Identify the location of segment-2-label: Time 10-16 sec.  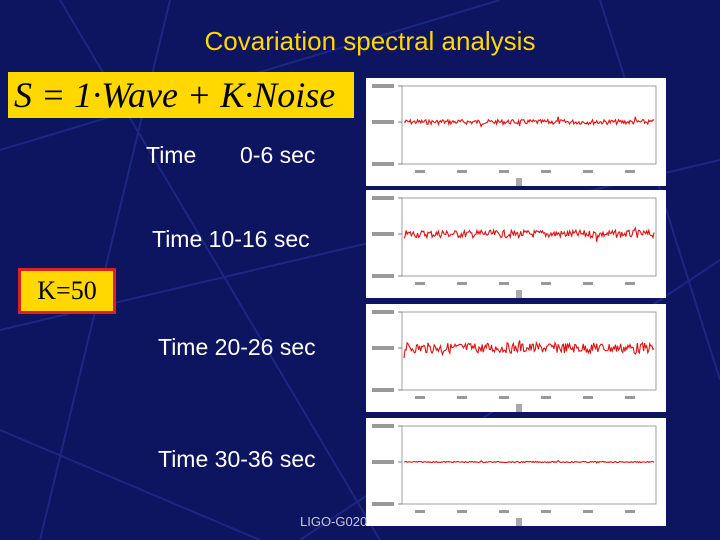
(231, 239).